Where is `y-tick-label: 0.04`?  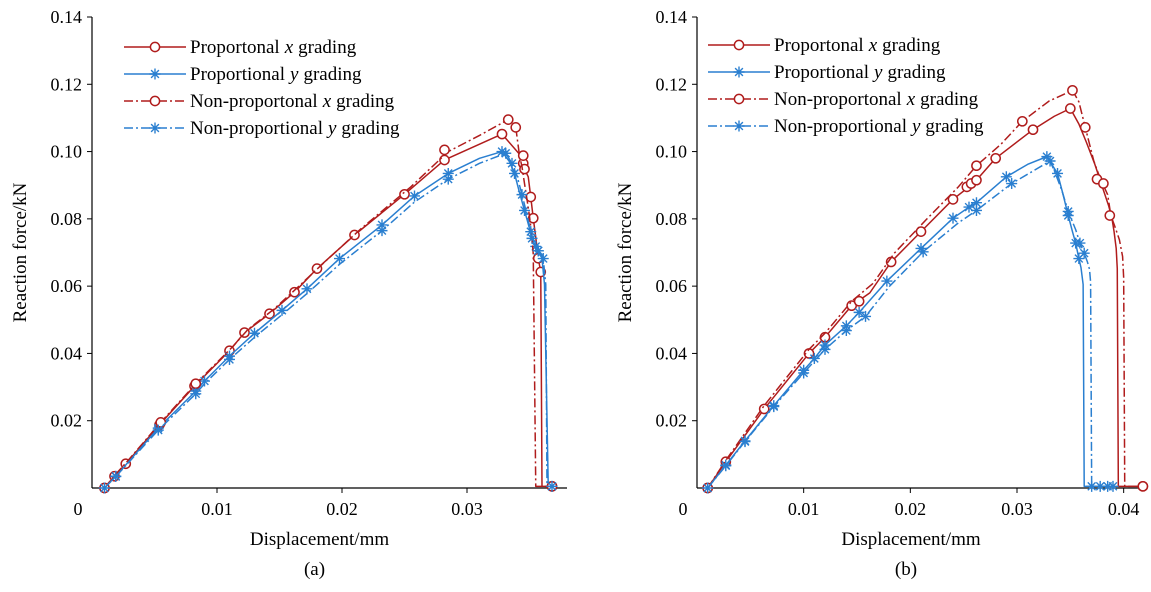 y-tick-label: 0.04 is located at coordinates (672, 353).